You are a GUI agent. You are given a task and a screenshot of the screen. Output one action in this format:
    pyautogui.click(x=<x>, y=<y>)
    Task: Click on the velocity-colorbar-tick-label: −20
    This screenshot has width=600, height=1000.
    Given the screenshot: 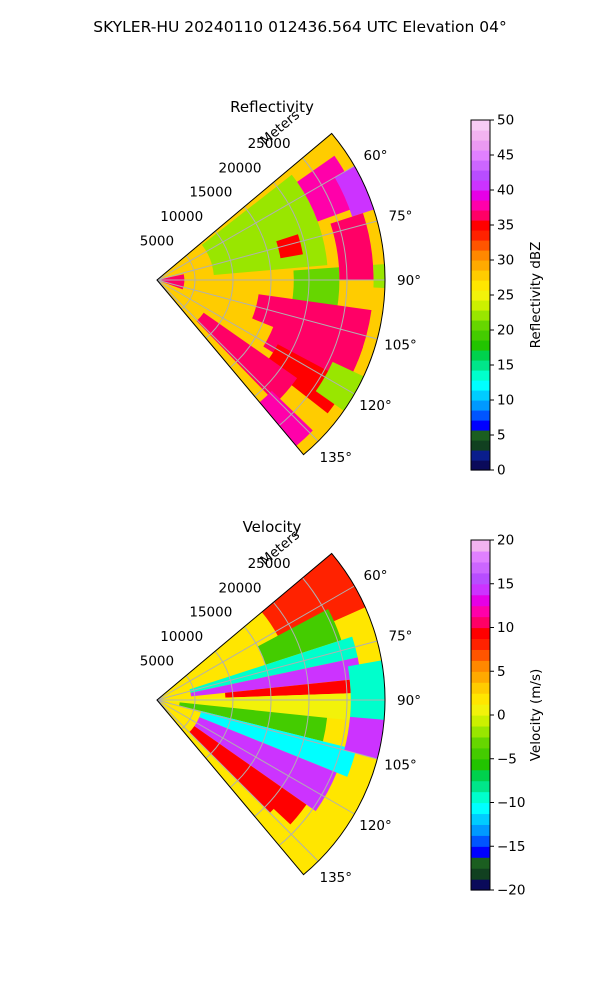 What is the action you would take?
    pyautogui.click(x=511, y=891)
    